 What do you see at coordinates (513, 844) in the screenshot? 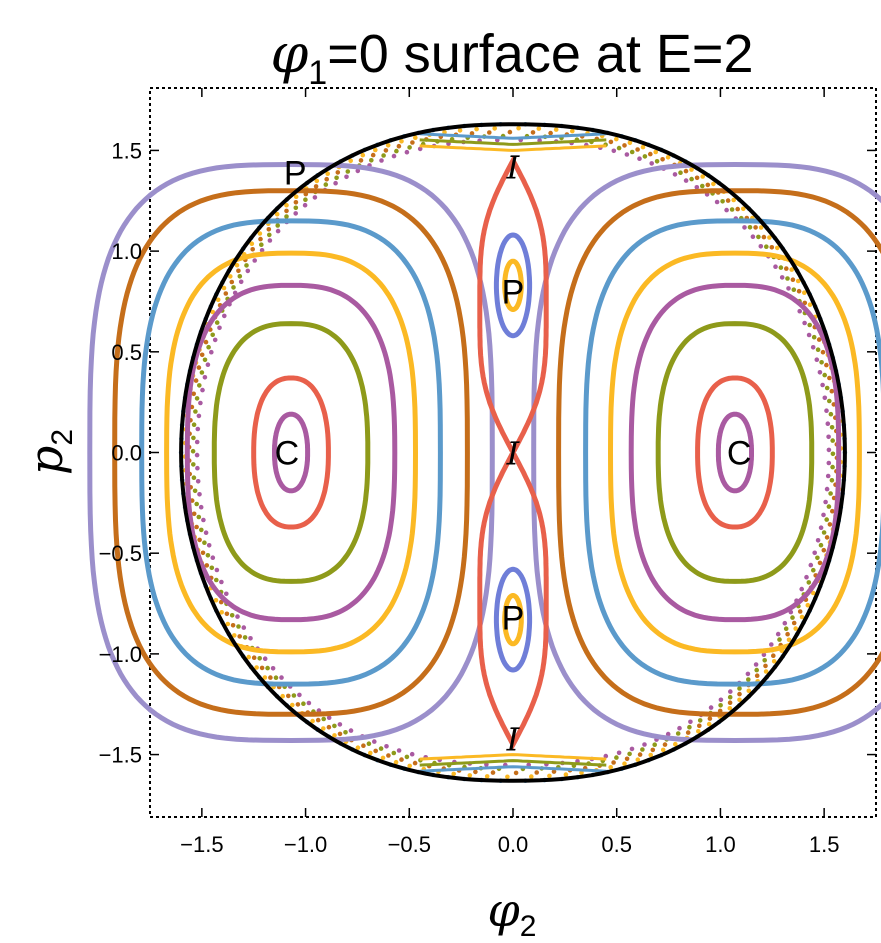
I see `x-tick-label: 0.0` at bounding box center [513, 844].